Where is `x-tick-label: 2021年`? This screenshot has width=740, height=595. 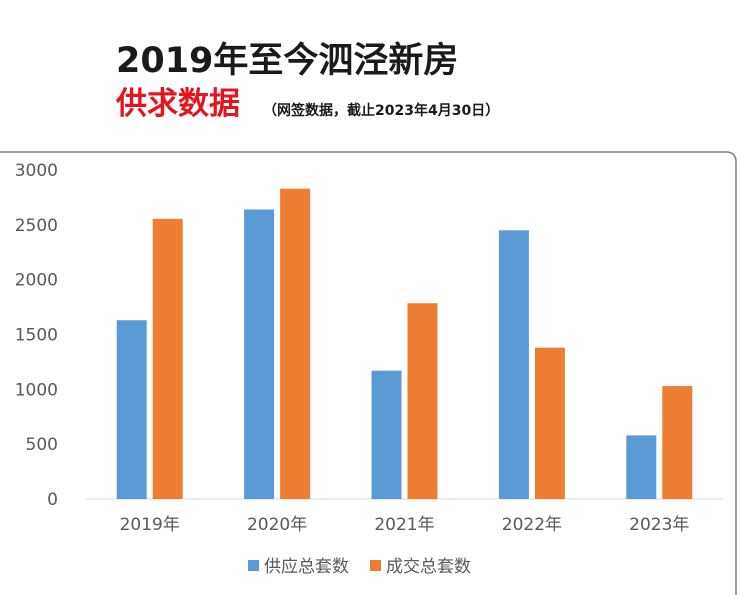 x-tick-label: 2021年 is located at coordinates (404, 525).